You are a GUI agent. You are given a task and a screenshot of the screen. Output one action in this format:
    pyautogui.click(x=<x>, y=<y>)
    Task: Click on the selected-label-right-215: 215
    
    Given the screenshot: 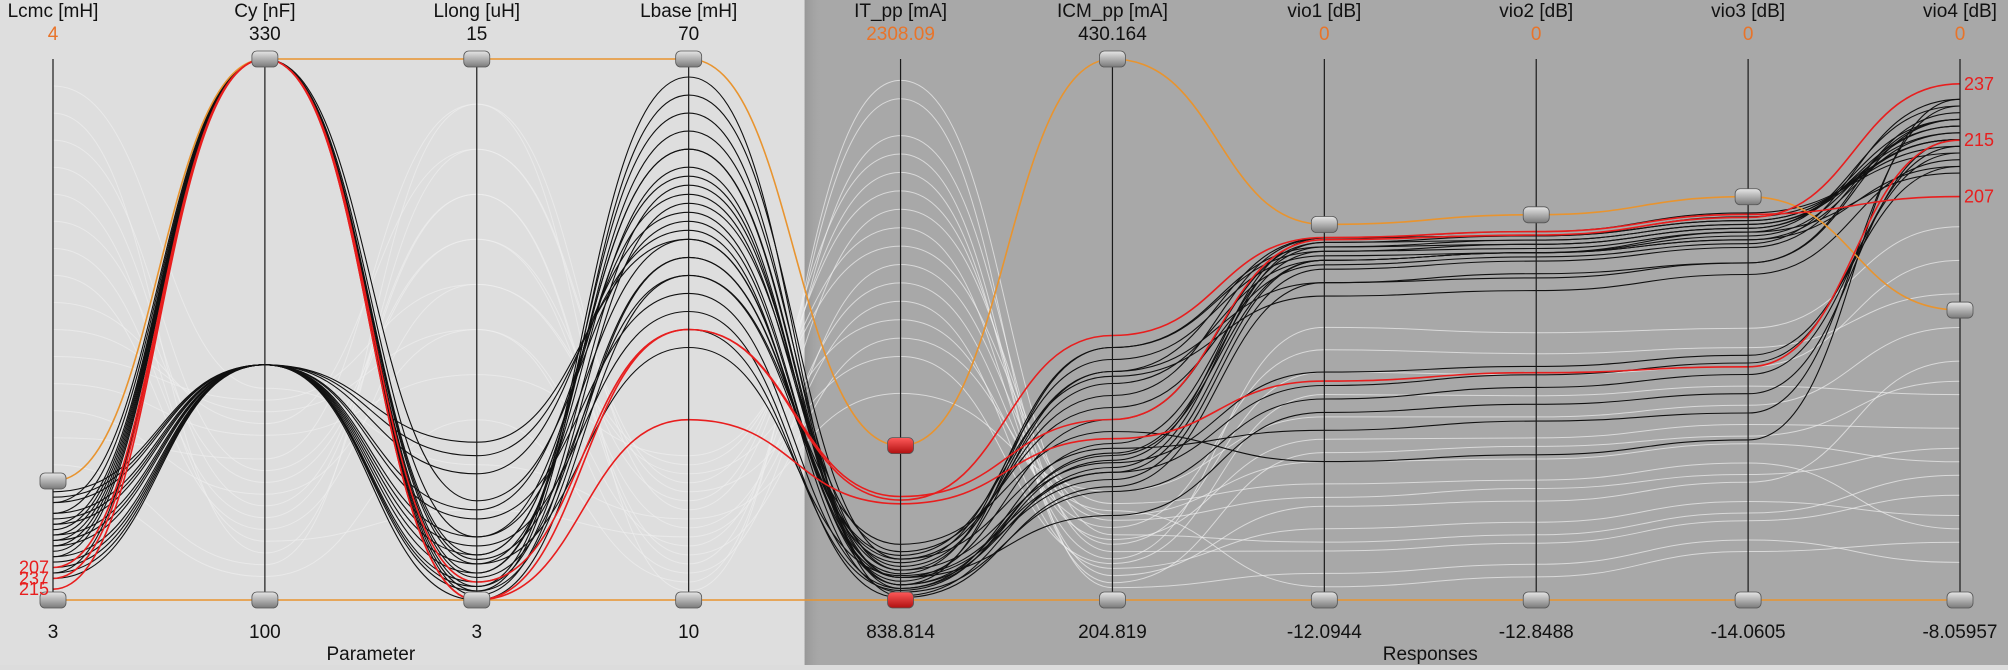 What is the action you would take?
    pyautogui.click(x=1979, y=140)
    